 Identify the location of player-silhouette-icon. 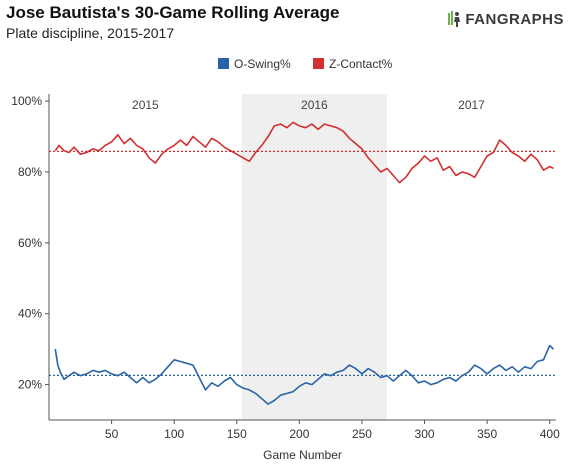
(454, 19).